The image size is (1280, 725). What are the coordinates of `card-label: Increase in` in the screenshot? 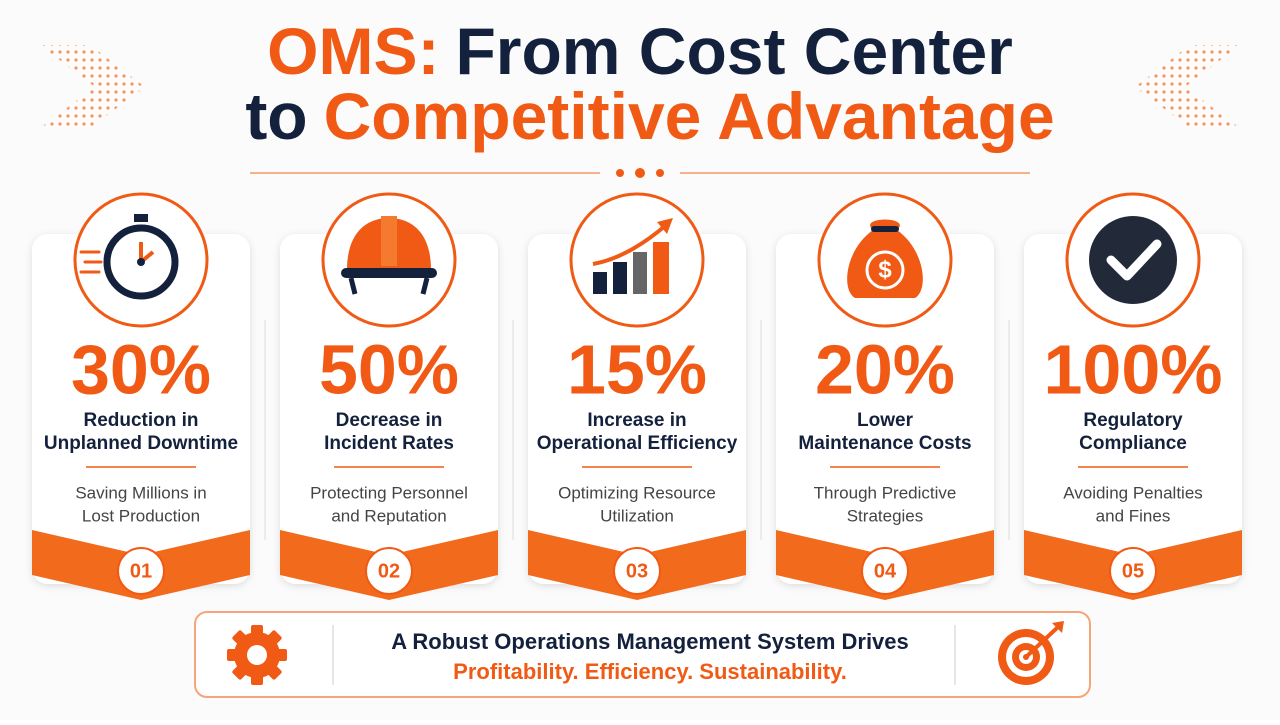 It's located at (636, 420).